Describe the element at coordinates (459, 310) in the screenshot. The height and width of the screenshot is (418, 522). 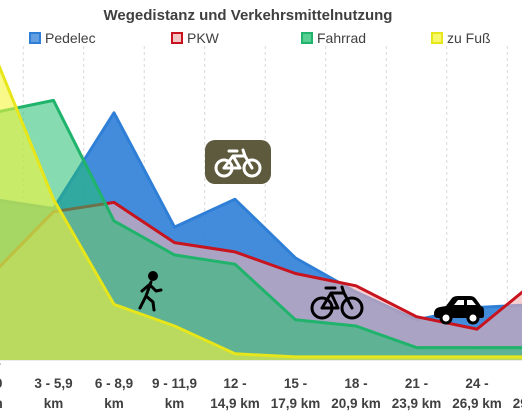
I see `car-icon` at that location.